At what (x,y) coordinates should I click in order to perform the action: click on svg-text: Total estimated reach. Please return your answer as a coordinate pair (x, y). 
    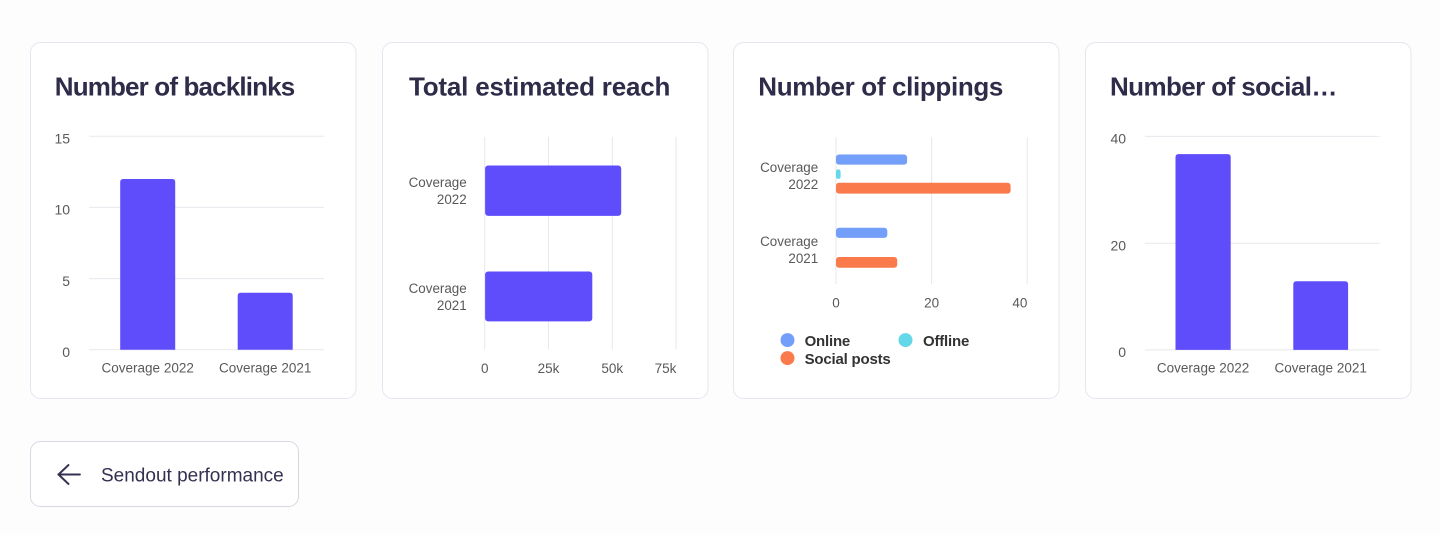
    Looking at the image, I should click on (539, 86).